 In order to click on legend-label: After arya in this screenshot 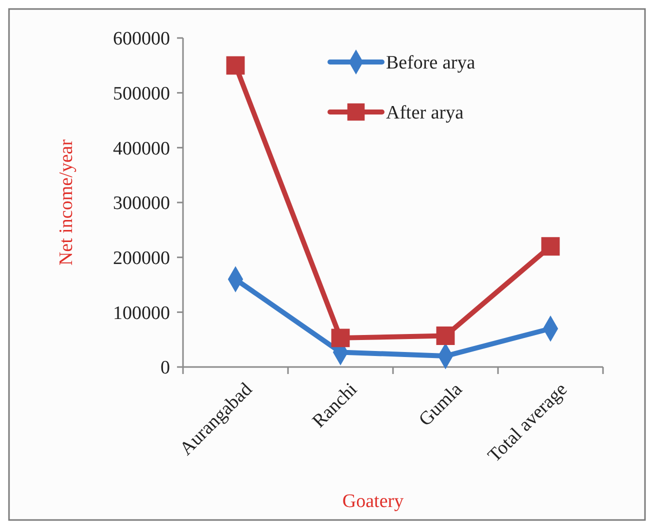, I will do `click(425, 113)`.